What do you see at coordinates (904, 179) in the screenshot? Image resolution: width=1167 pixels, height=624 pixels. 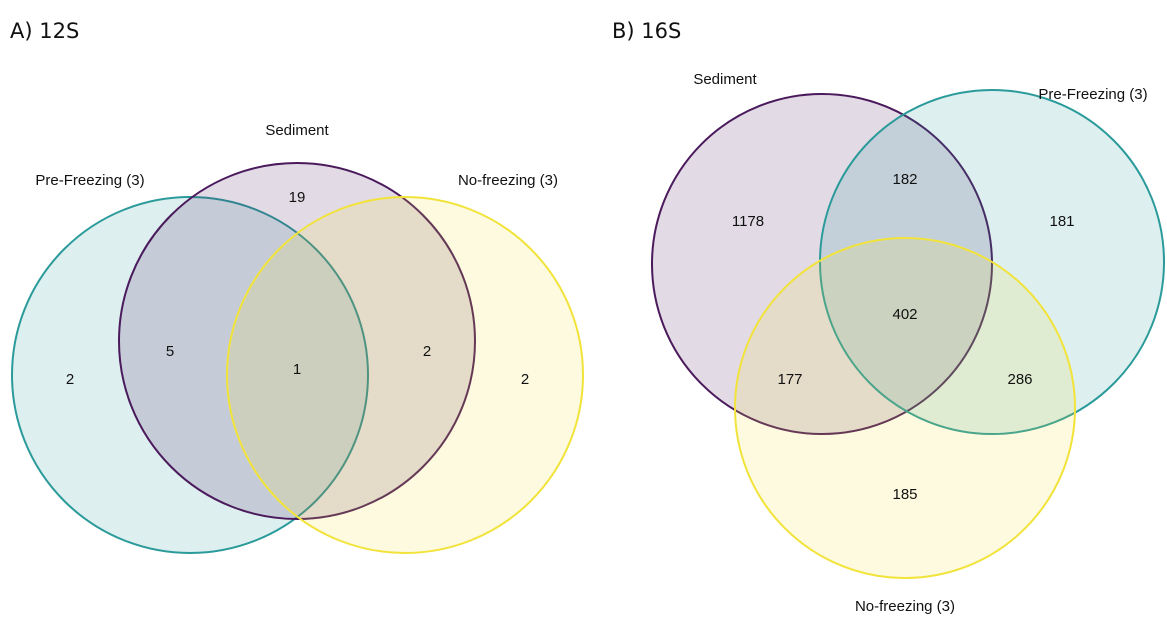 I see `region-count: 182` at bounding box center [904, 179].